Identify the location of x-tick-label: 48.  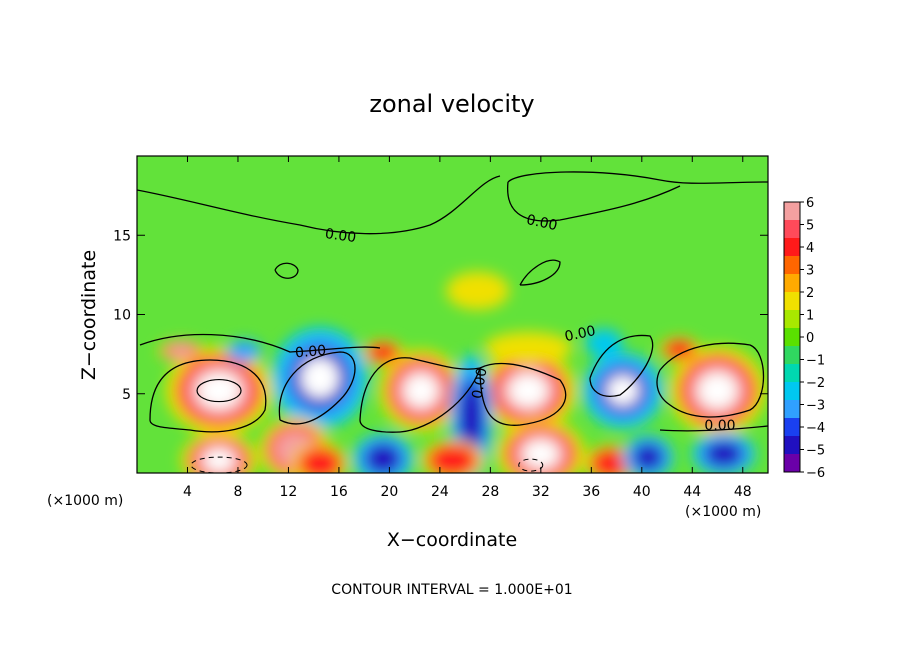
(743, 492).